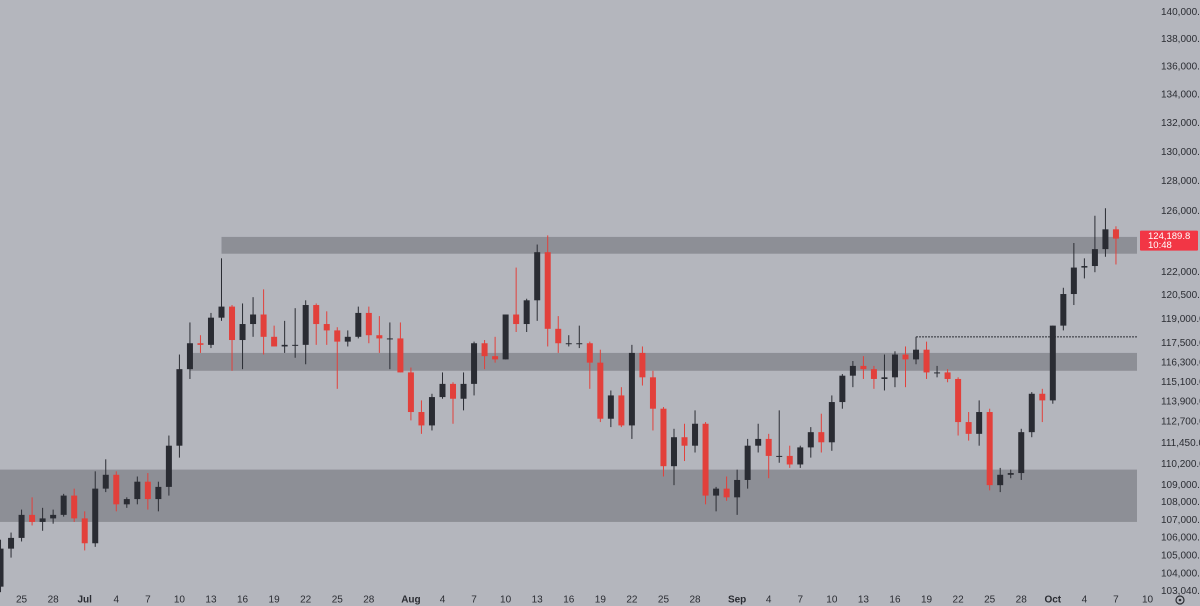  What do you see at coordinates (1180, 123) in the screenshot?
I see `y-tick-label: 132,000.0` at bounding box center [1180, 123].